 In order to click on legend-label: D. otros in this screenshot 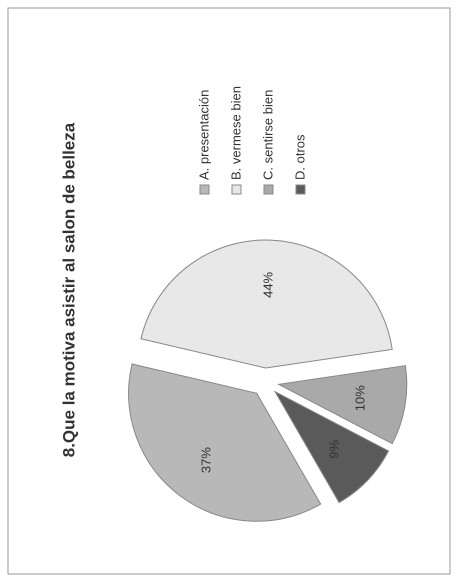, I will do `click(299, 157)`.